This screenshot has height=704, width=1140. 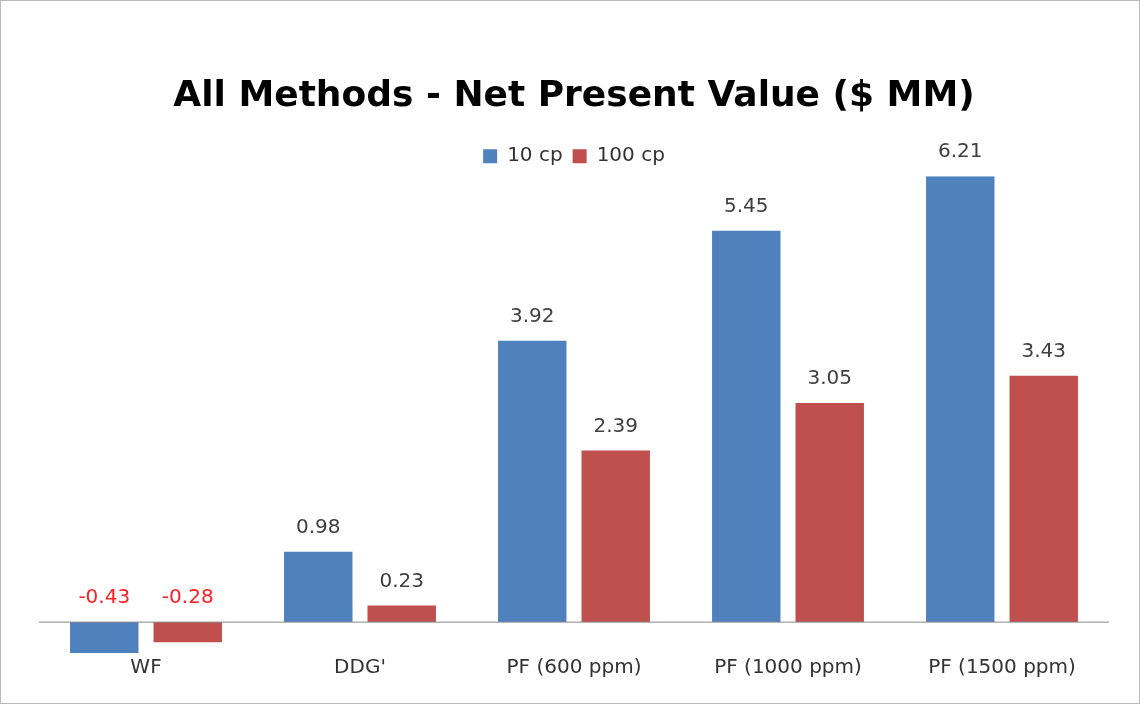 I want to click on data-label: 5.45, so click(x=746, y=204).